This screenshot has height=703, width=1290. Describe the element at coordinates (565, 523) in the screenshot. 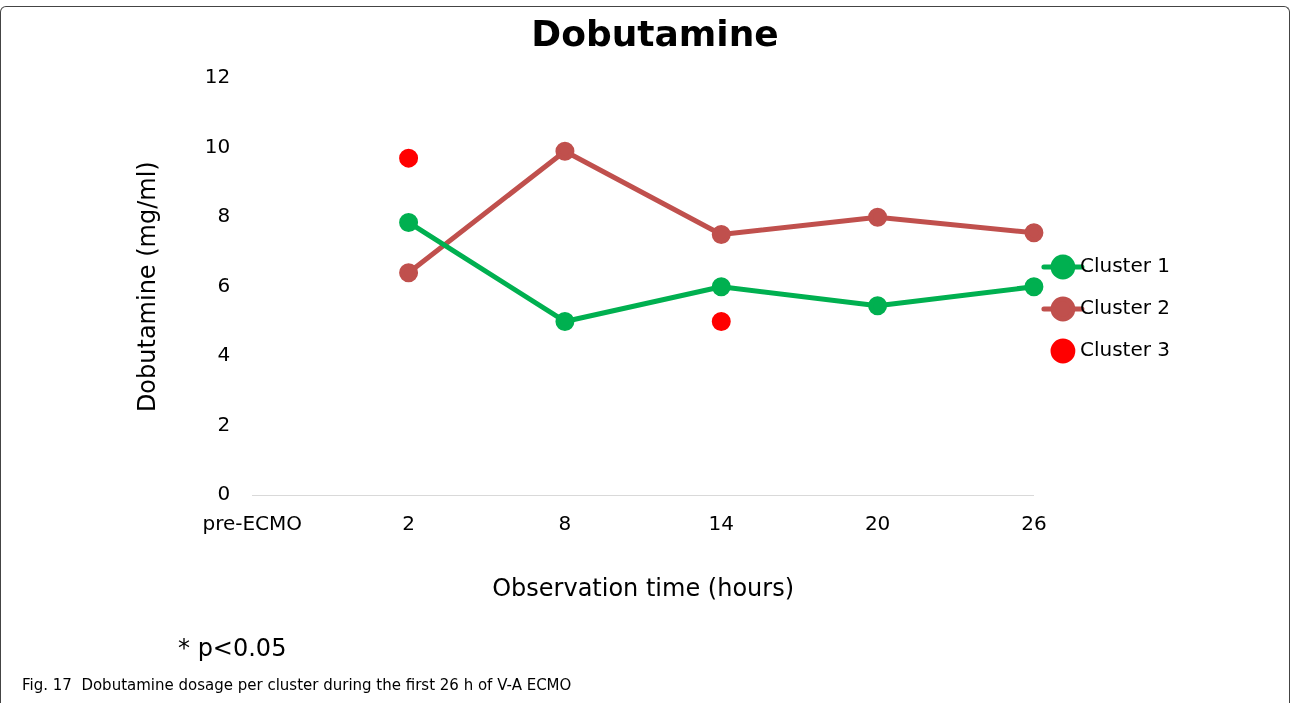

I see `x-tick-label: 8` at that location.